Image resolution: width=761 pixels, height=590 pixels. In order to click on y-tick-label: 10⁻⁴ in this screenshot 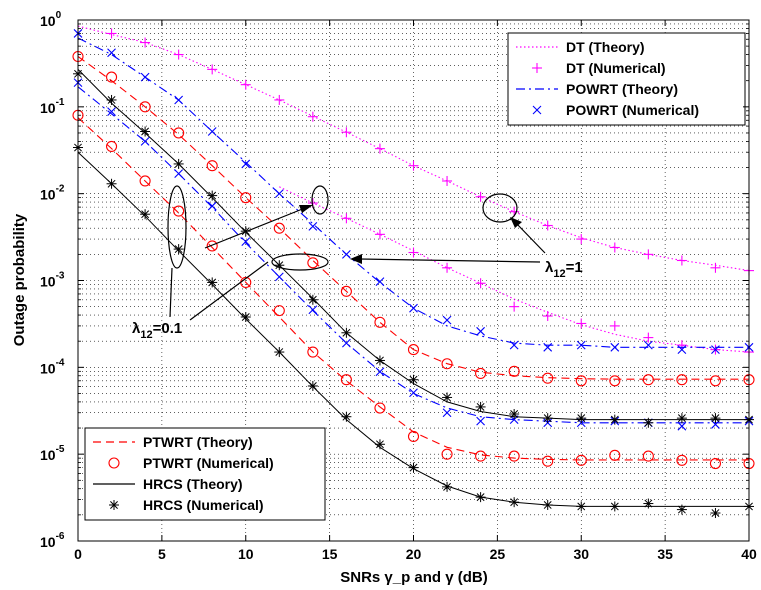, I will do `click(52, 366)`.